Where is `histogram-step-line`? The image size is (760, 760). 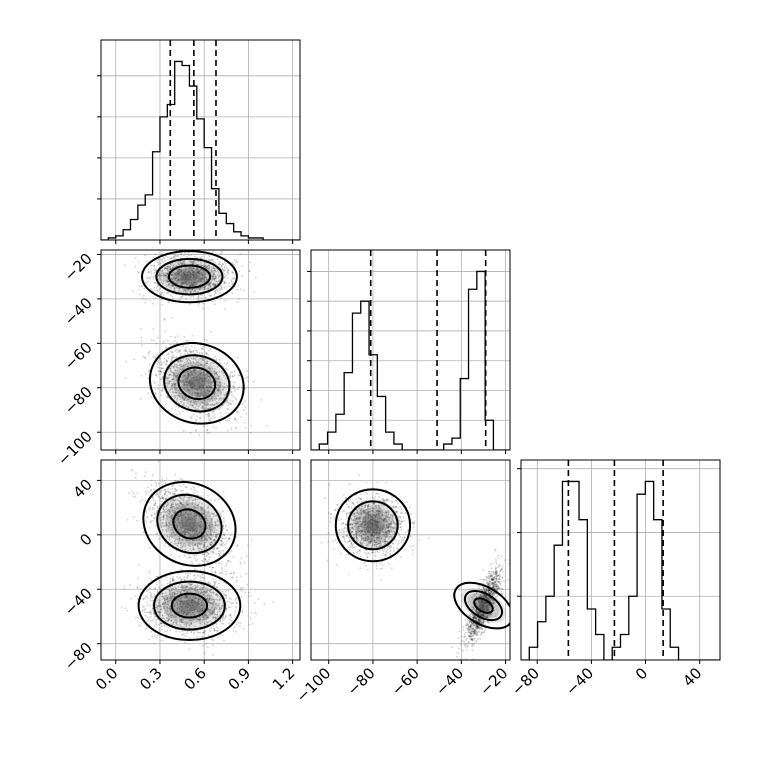 histogram-step-line is located at coordinates (620, 570).